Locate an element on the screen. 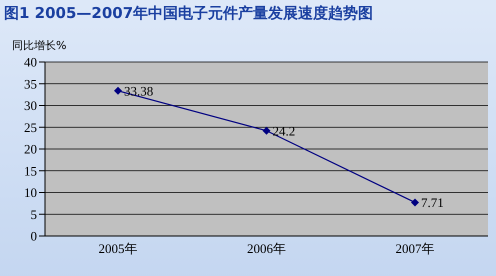 Image resolution: width=496 pixels, height=276 pixels. data-label: 33.38 is located at coordinates (139, 90).